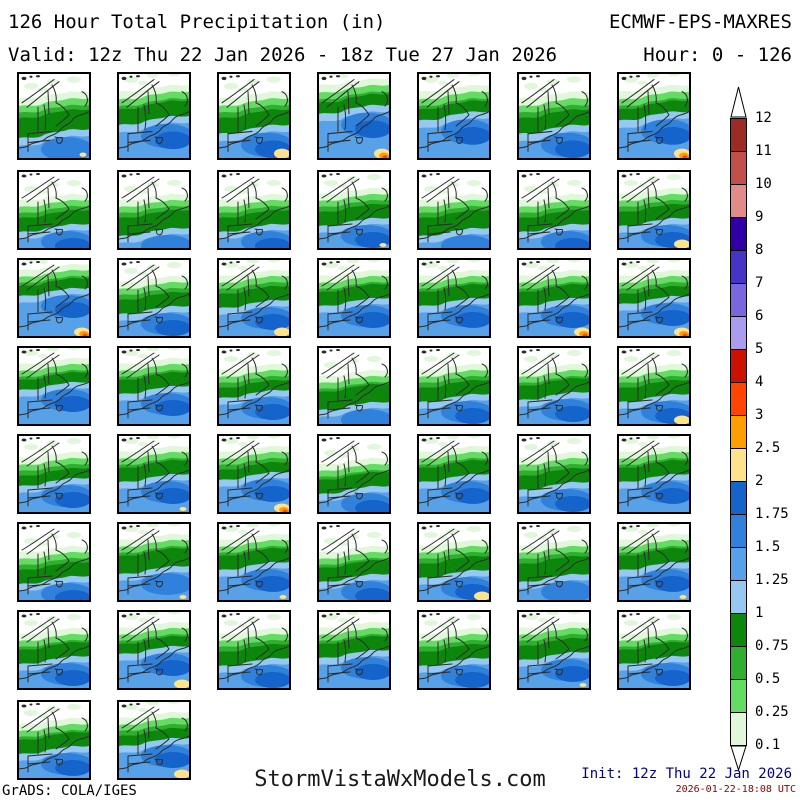 The height and width of the screenshot is (800, 800). What do you see at coordinates (759, 382) in the screenshot?
I see `colorbar-label: 4` at bounding box center [759, 382].